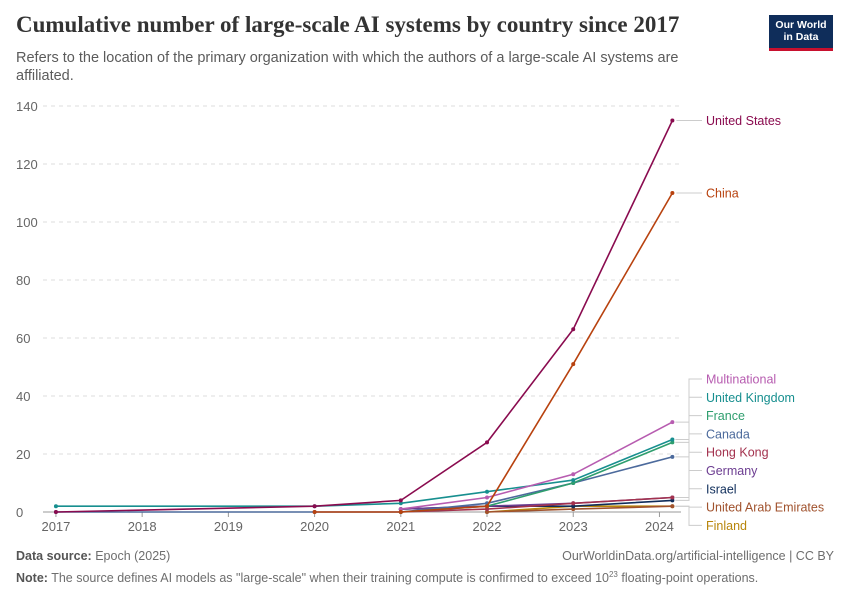 Image resolution: width=850 pixels, height=600 pixels. Describe the element at coordinates (750, 398) in the screenshot. I see `series-label: United Kingdom` at that location.